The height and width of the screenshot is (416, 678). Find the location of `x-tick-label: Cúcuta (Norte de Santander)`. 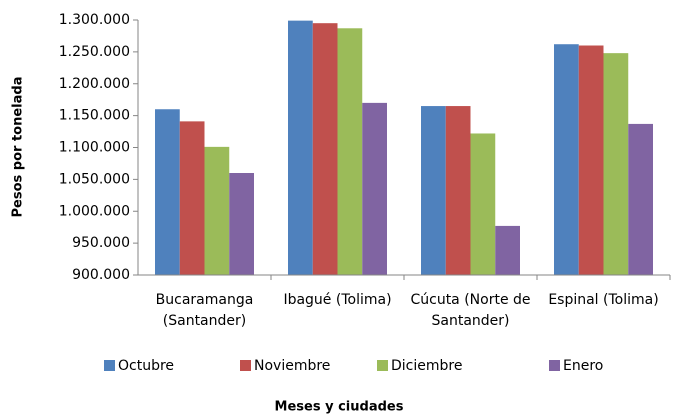

x-tick-label: Cúcuta (Norte de Santander) is located at coordinates (470, 310).